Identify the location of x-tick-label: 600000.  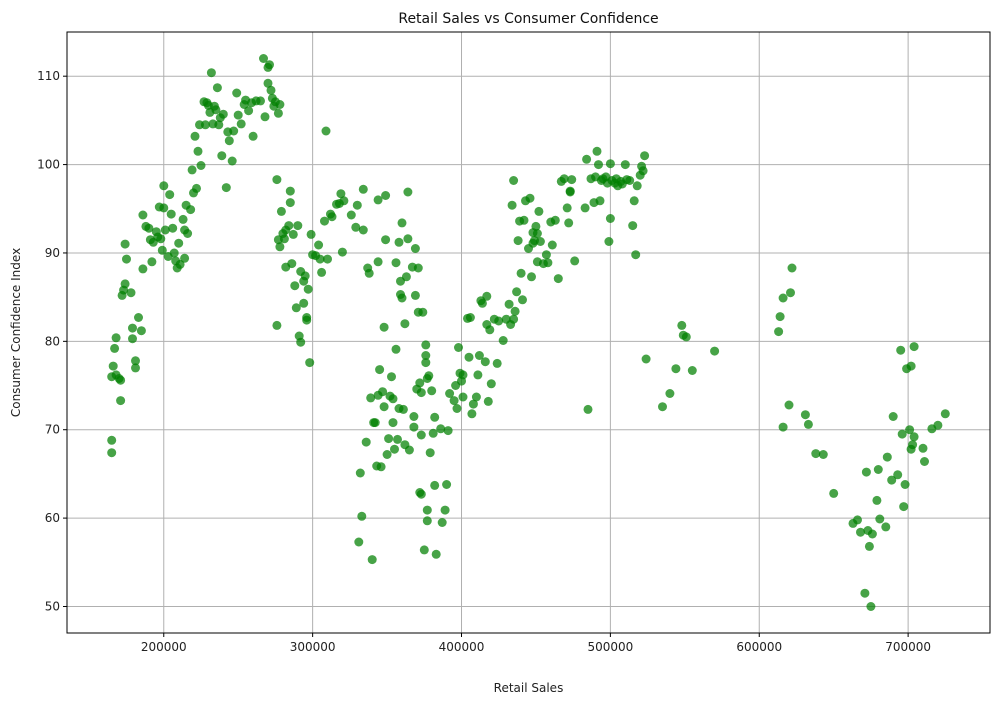
(759, 647).